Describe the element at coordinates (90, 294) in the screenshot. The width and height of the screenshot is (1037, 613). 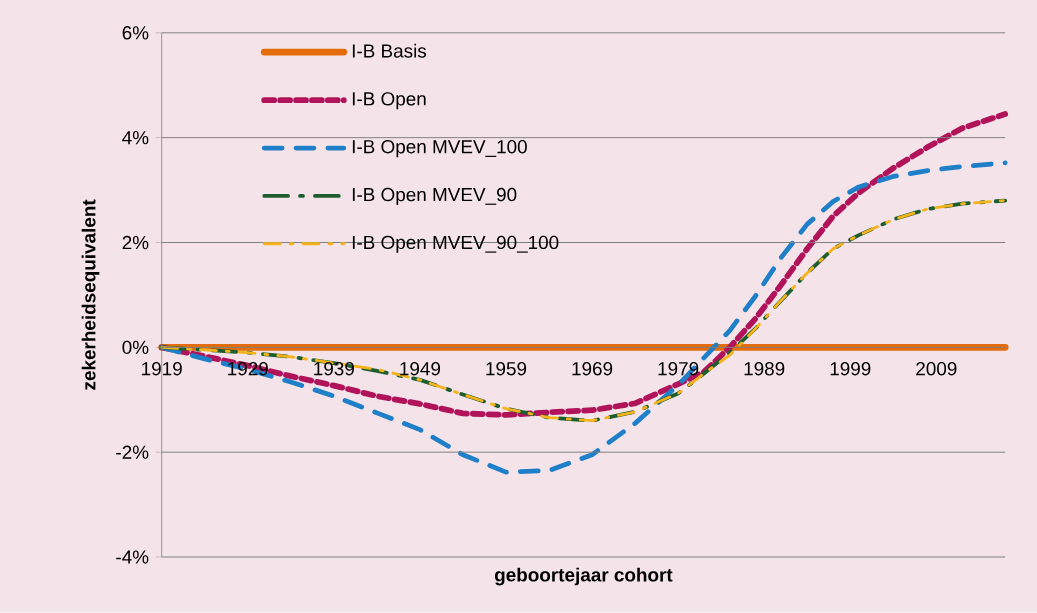
I see `y-axis-title: zekerheidsequivalent` at that location.